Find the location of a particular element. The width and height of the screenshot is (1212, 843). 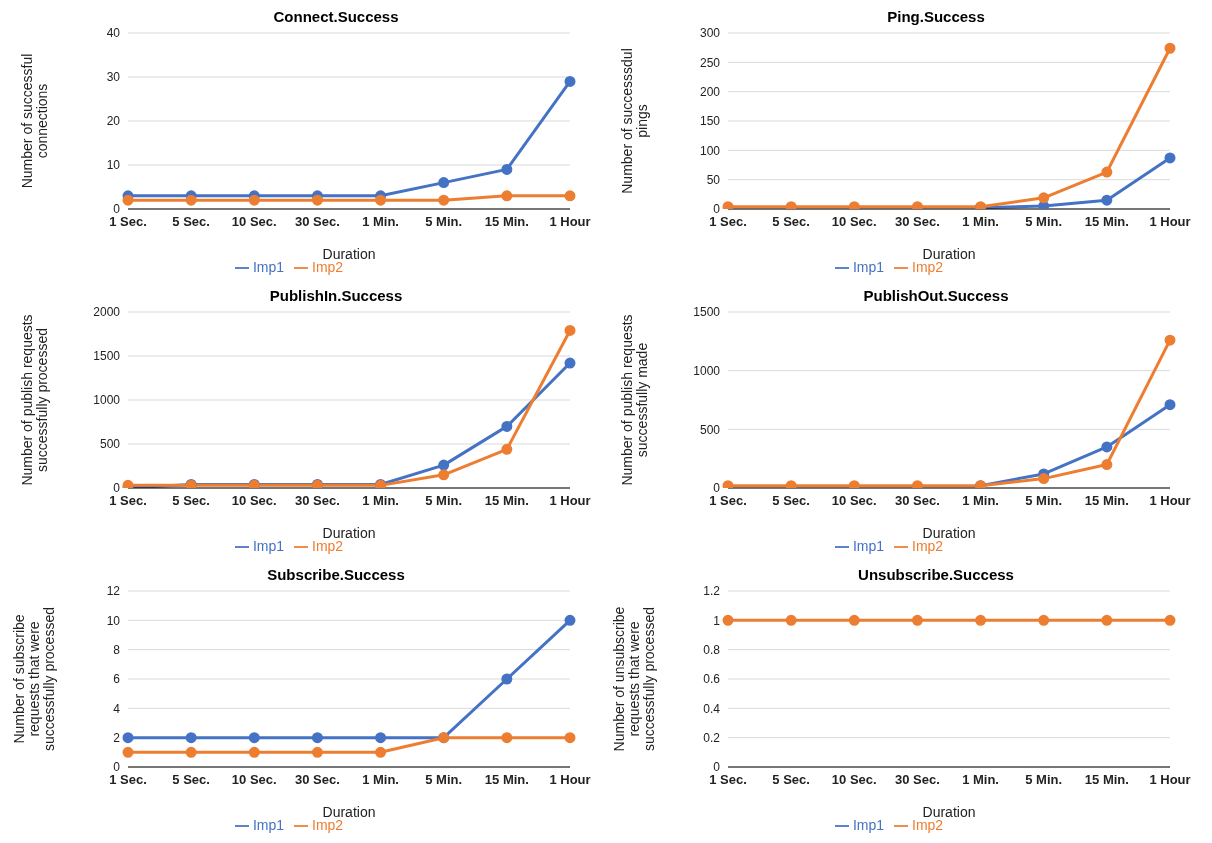

y-axis-title: Number of unsubscribe requests that were successfully processed is located at coordinates (634, 679).